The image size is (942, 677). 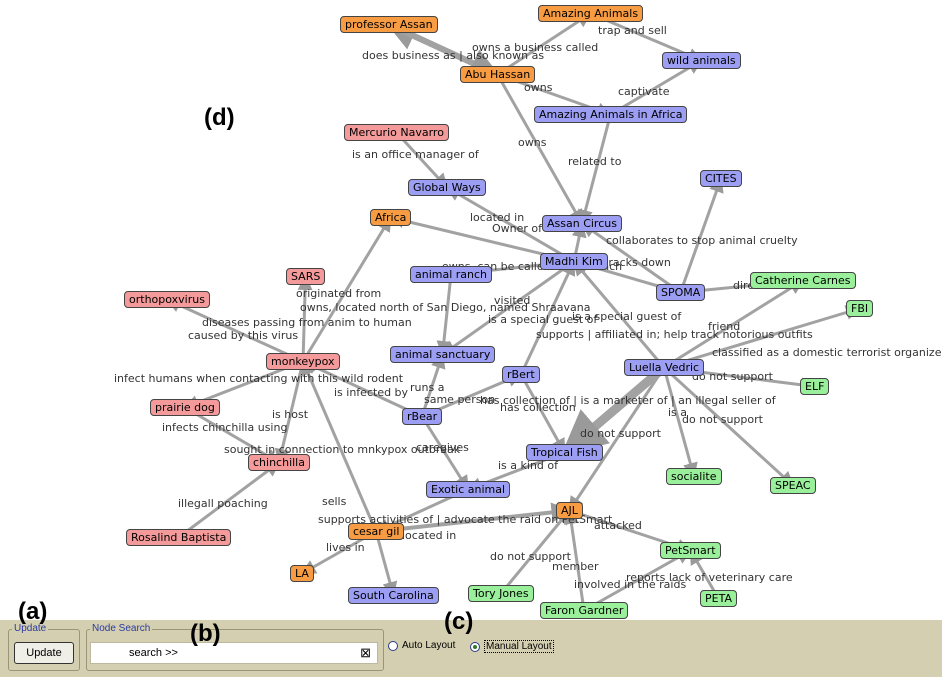 What do you see at coordinates (421, 645) in the screenshot?
I see `auto-layout-option: Auto Layout` at bounding box center [421, 645].